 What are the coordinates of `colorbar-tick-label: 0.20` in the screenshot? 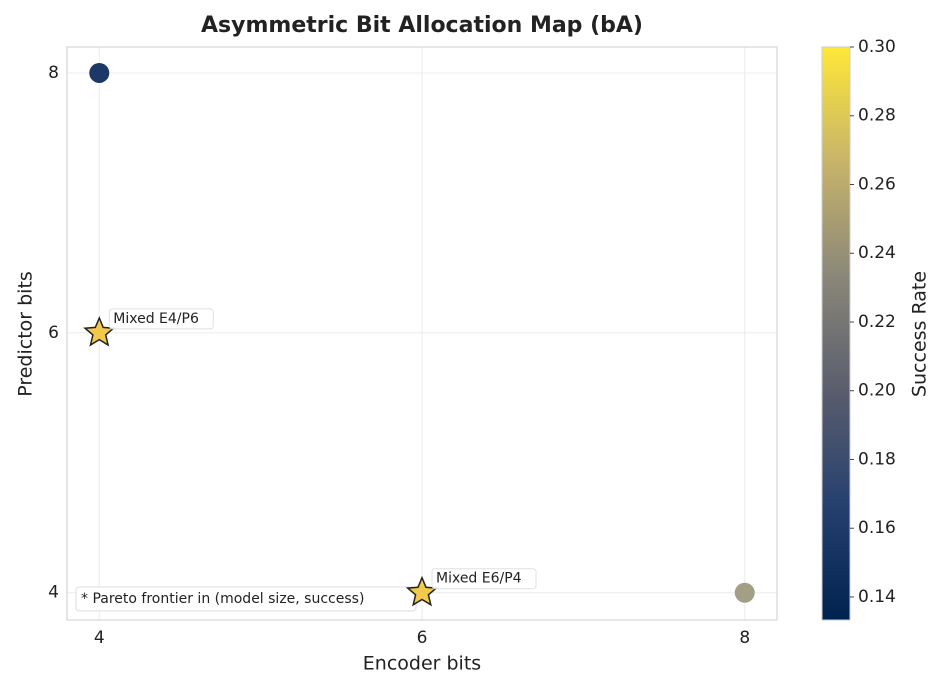 It's located at (877, 391).